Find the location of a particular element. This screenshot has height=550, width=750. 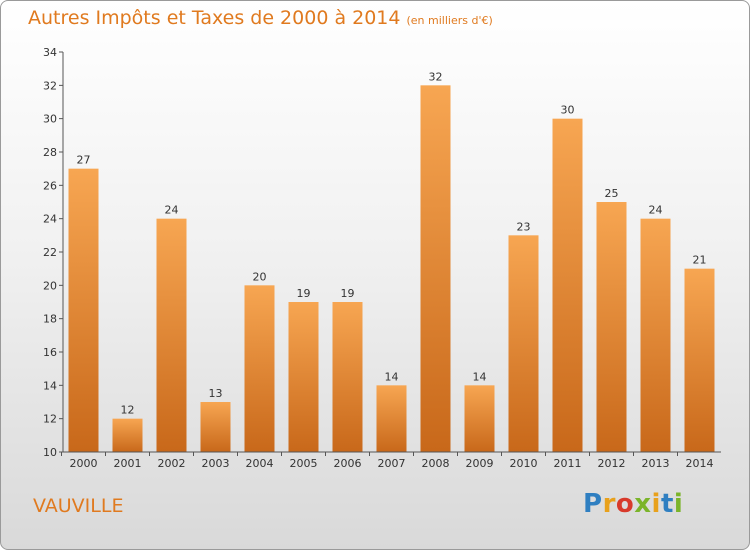

x-tick-label-2005: 2005 is located at coordinates (304, 463).